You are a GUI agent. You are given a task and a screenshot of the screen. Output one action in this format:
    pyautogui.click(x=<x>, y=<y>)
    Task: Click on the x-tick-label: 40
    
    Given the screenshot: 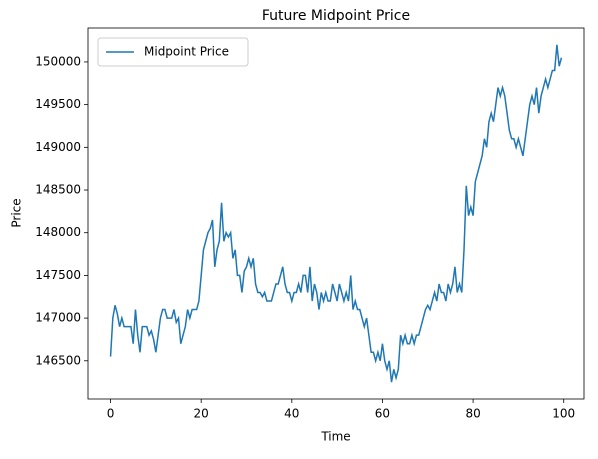 What is the action you would take?
    pyautogui.click(x=291, y=414)
    